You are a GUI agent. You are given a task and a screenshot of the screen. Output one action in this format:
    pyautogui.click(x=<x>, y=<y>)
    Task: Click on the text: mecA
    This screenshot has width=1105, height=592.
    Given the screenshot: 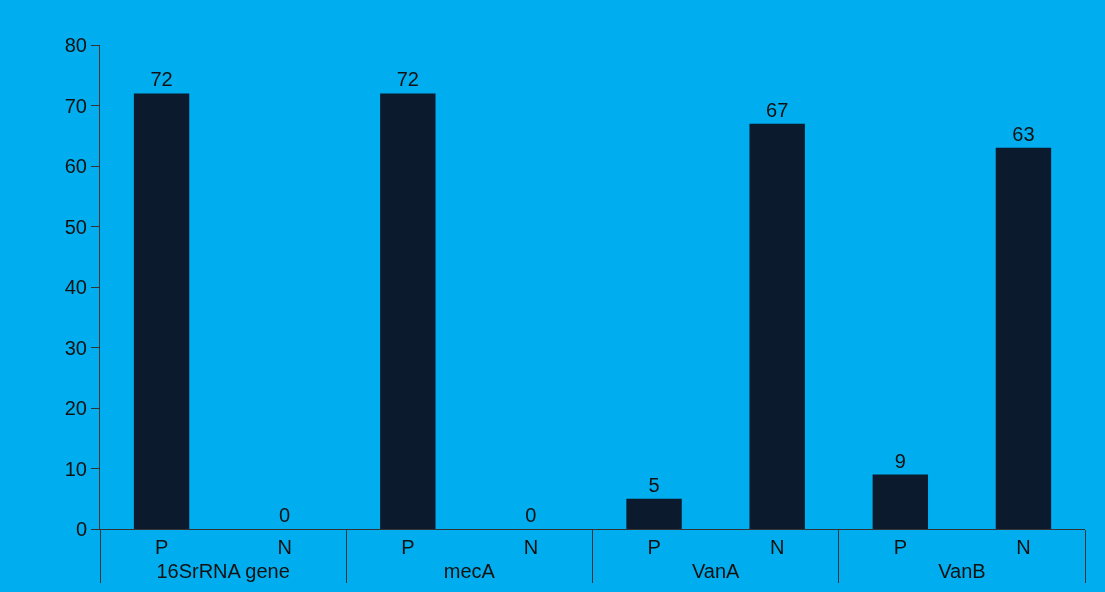 What is the action you would take?
    pyautogui.click(x=469, y=571)
    